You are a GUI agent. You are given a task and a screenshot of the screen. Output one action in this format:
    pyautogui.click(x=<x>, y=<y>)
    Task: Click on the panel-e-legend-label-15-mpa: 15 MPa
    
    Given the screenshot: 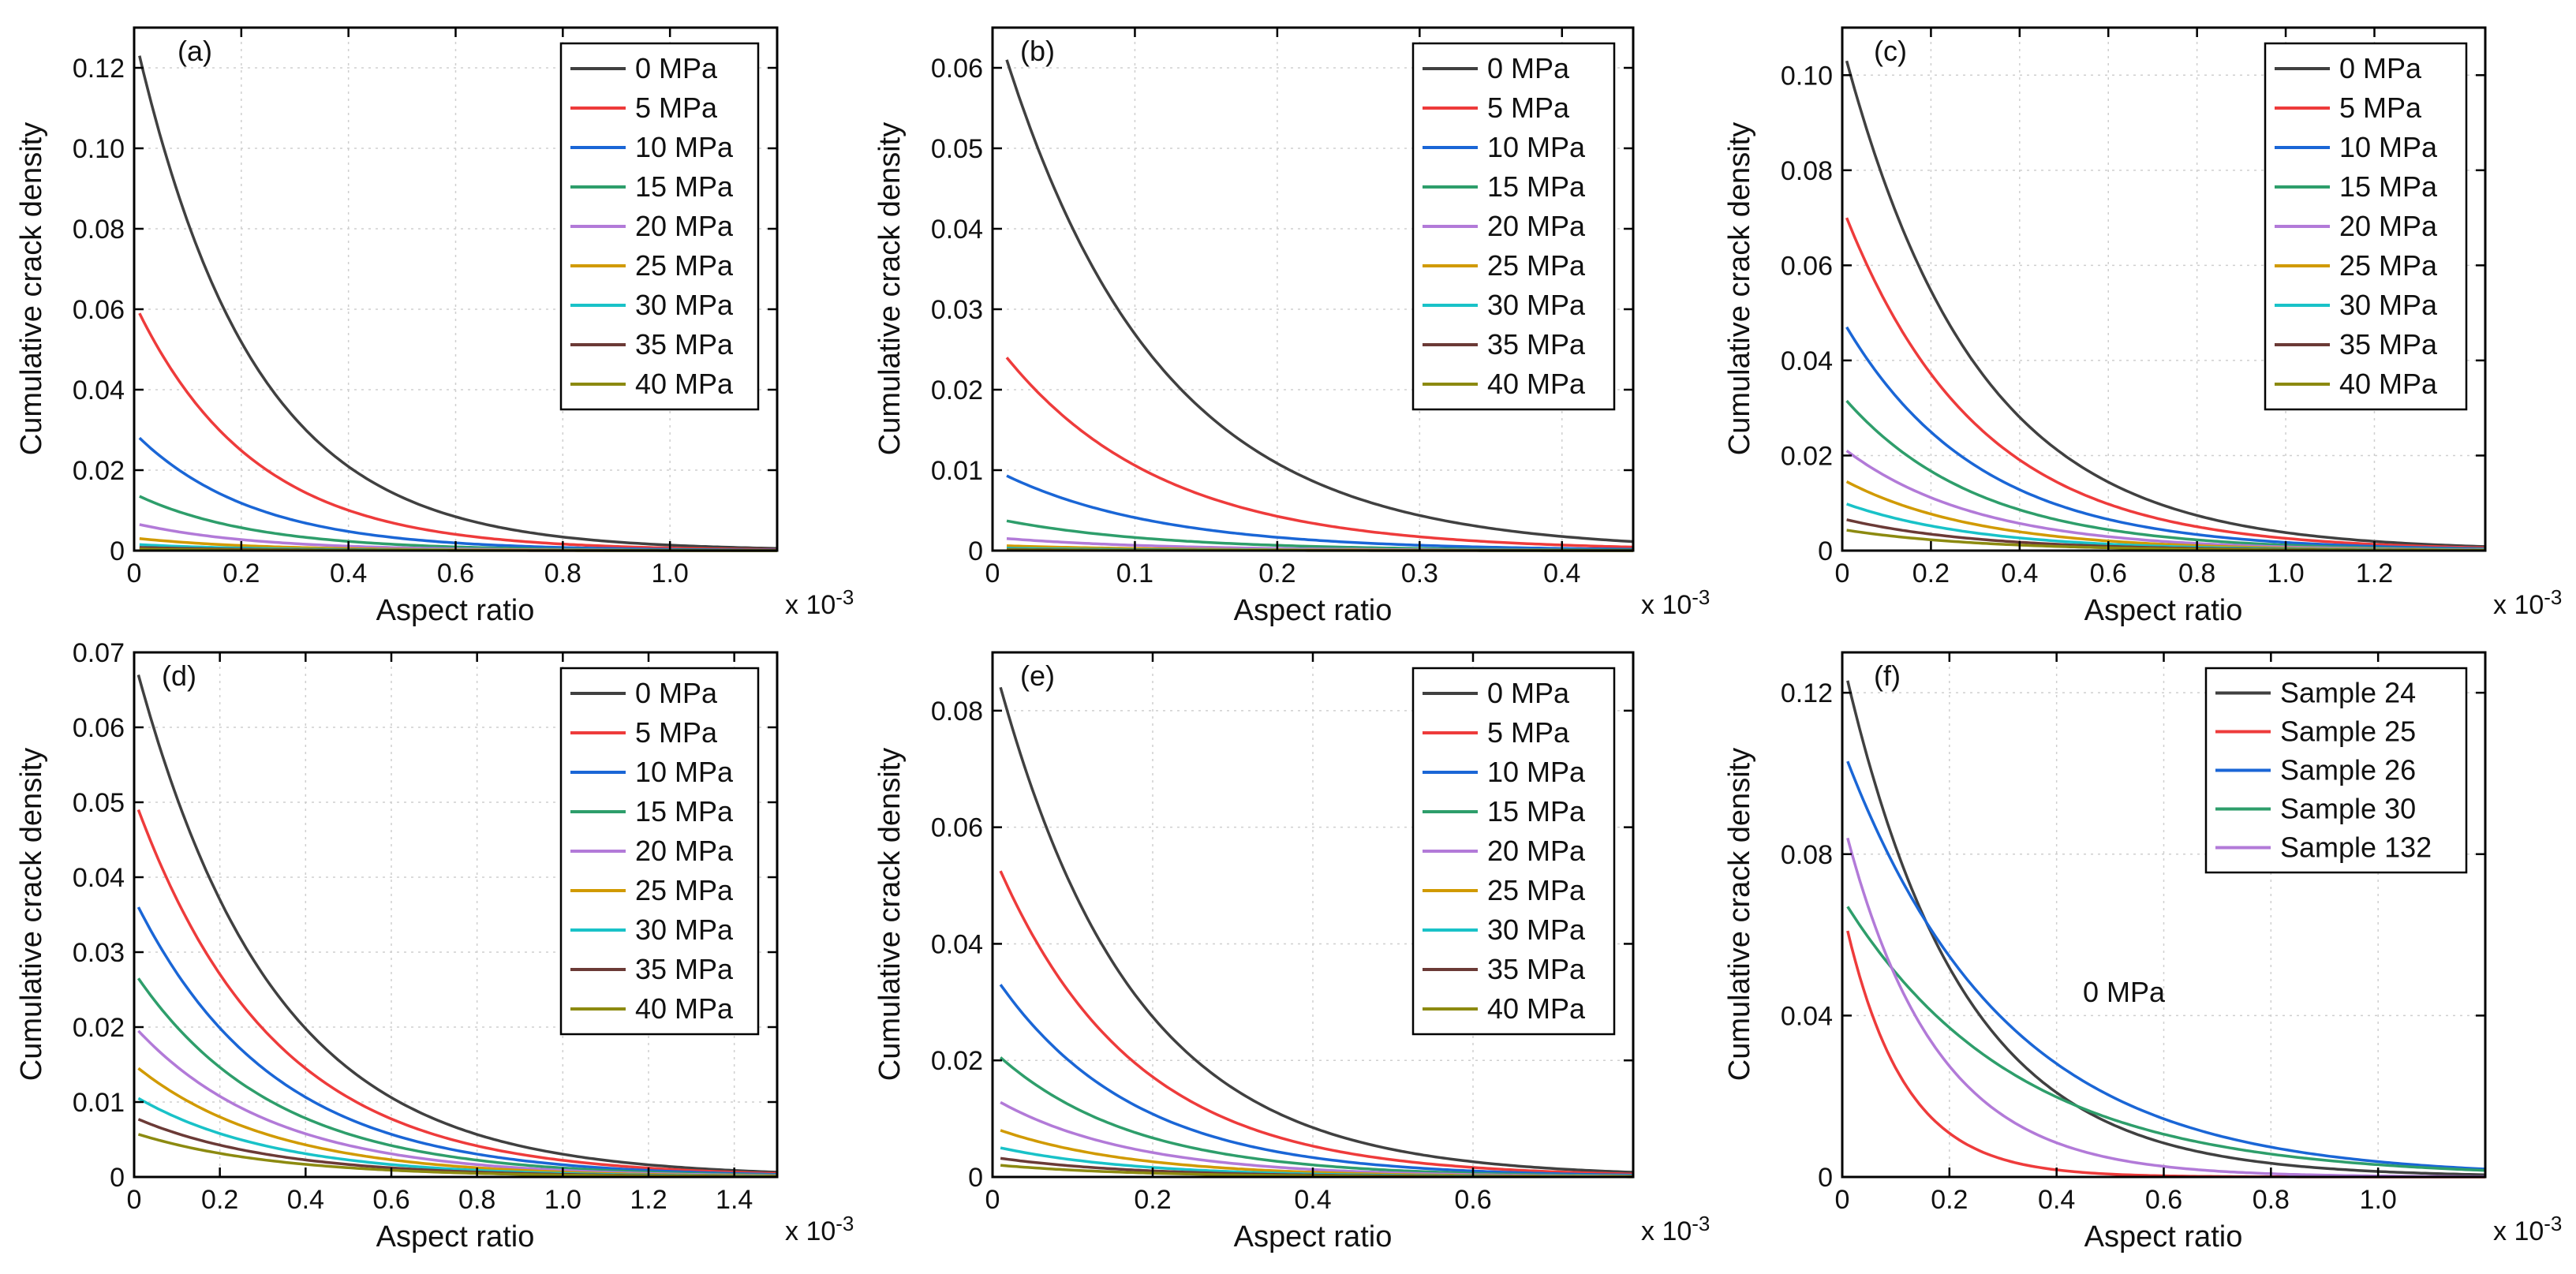 What is the action you would take?
    pyautogui.click(x=1536, y=811)
    